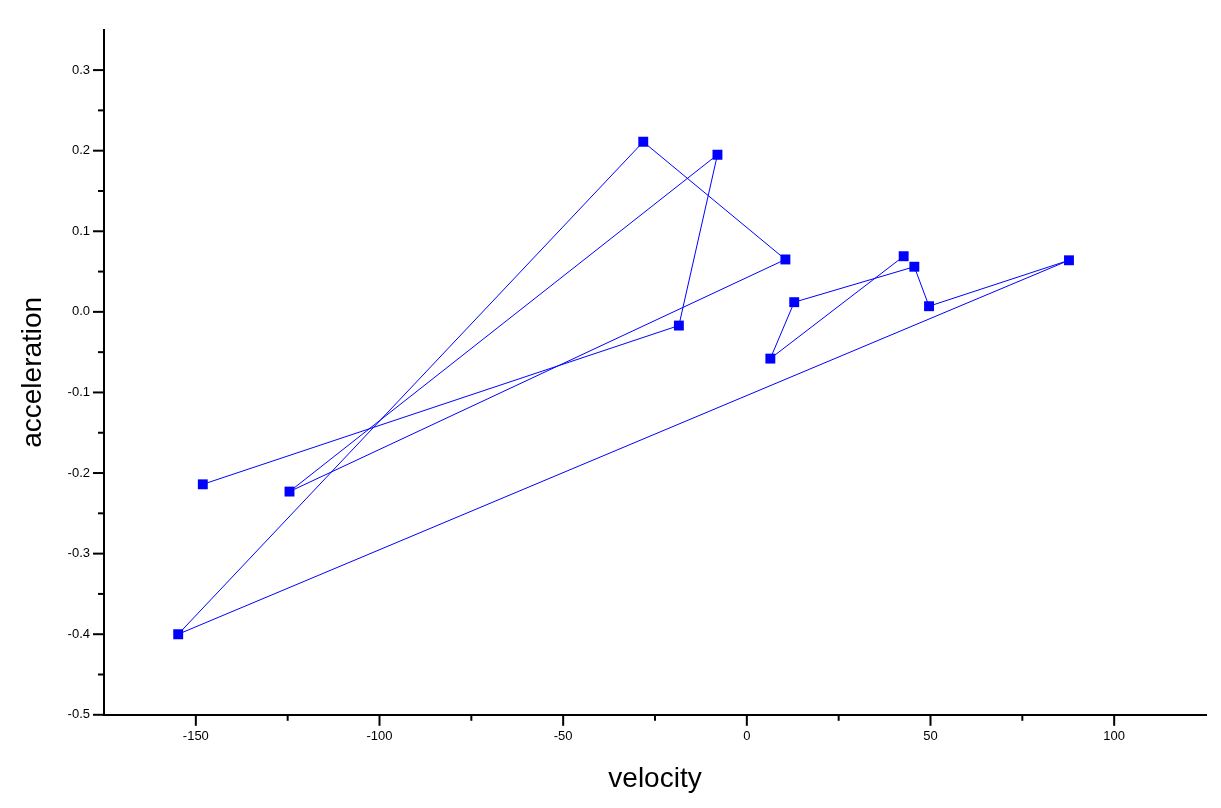 This screenshot has height=808, width=1221. What do you see at coordinates (930, 736) in the screenshot?
I see `x-tick-label: 50` at bounding box center [930, 736].